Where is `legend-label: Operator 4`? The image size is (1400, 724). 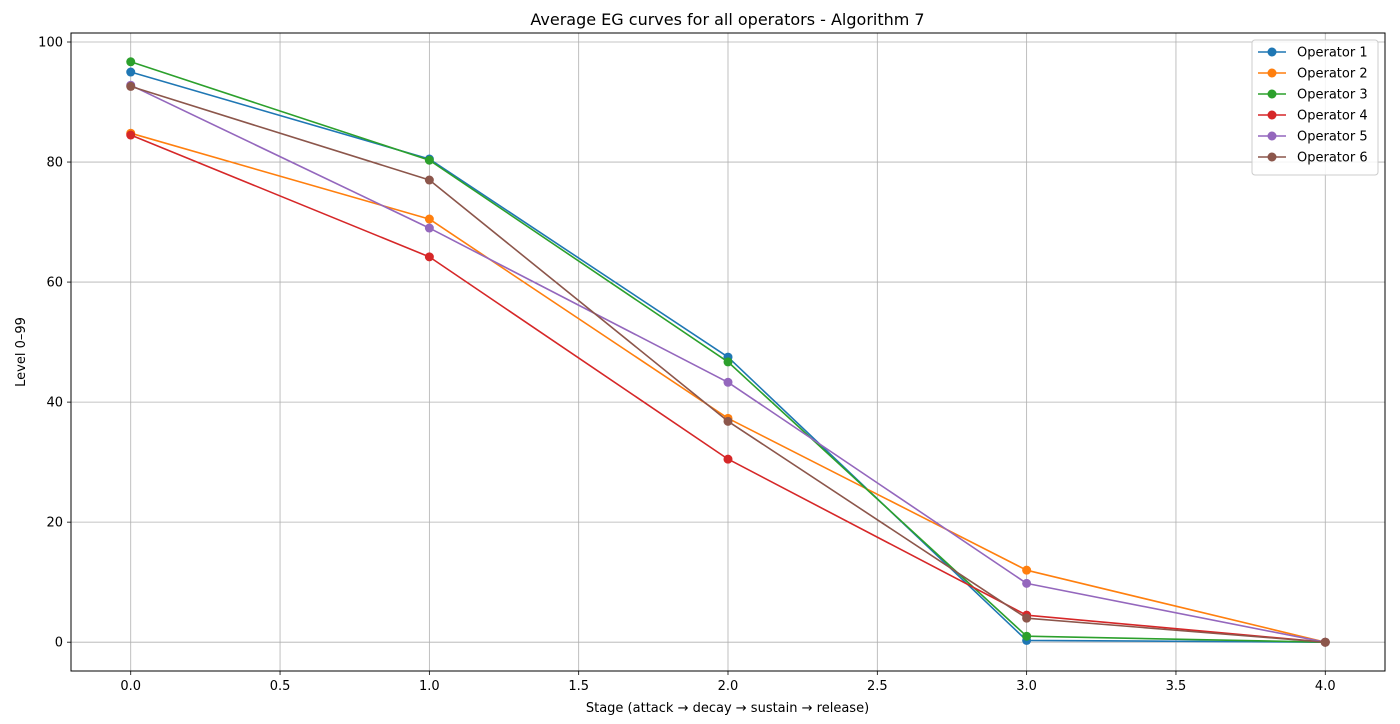 legend-label: Operator 4 is located at coordinates (1332, 116).